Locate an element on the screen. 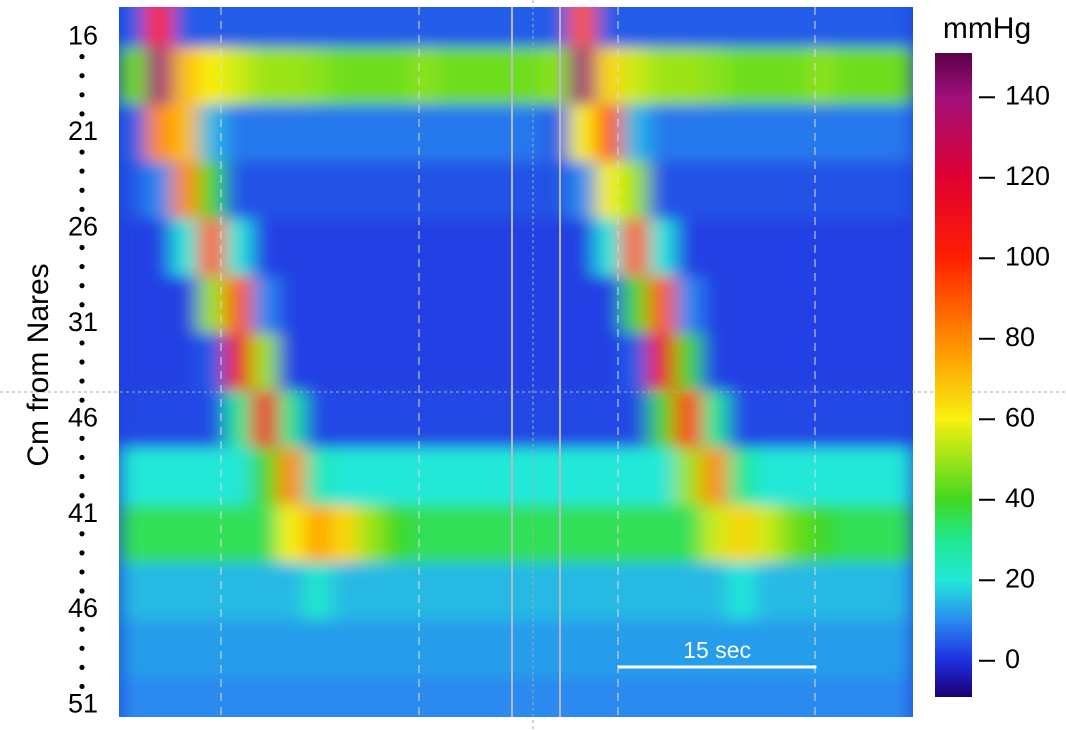 The height and width of the screenshot is (730, 1066). y-tick-label: 16 is located at coordinates (83, 36).